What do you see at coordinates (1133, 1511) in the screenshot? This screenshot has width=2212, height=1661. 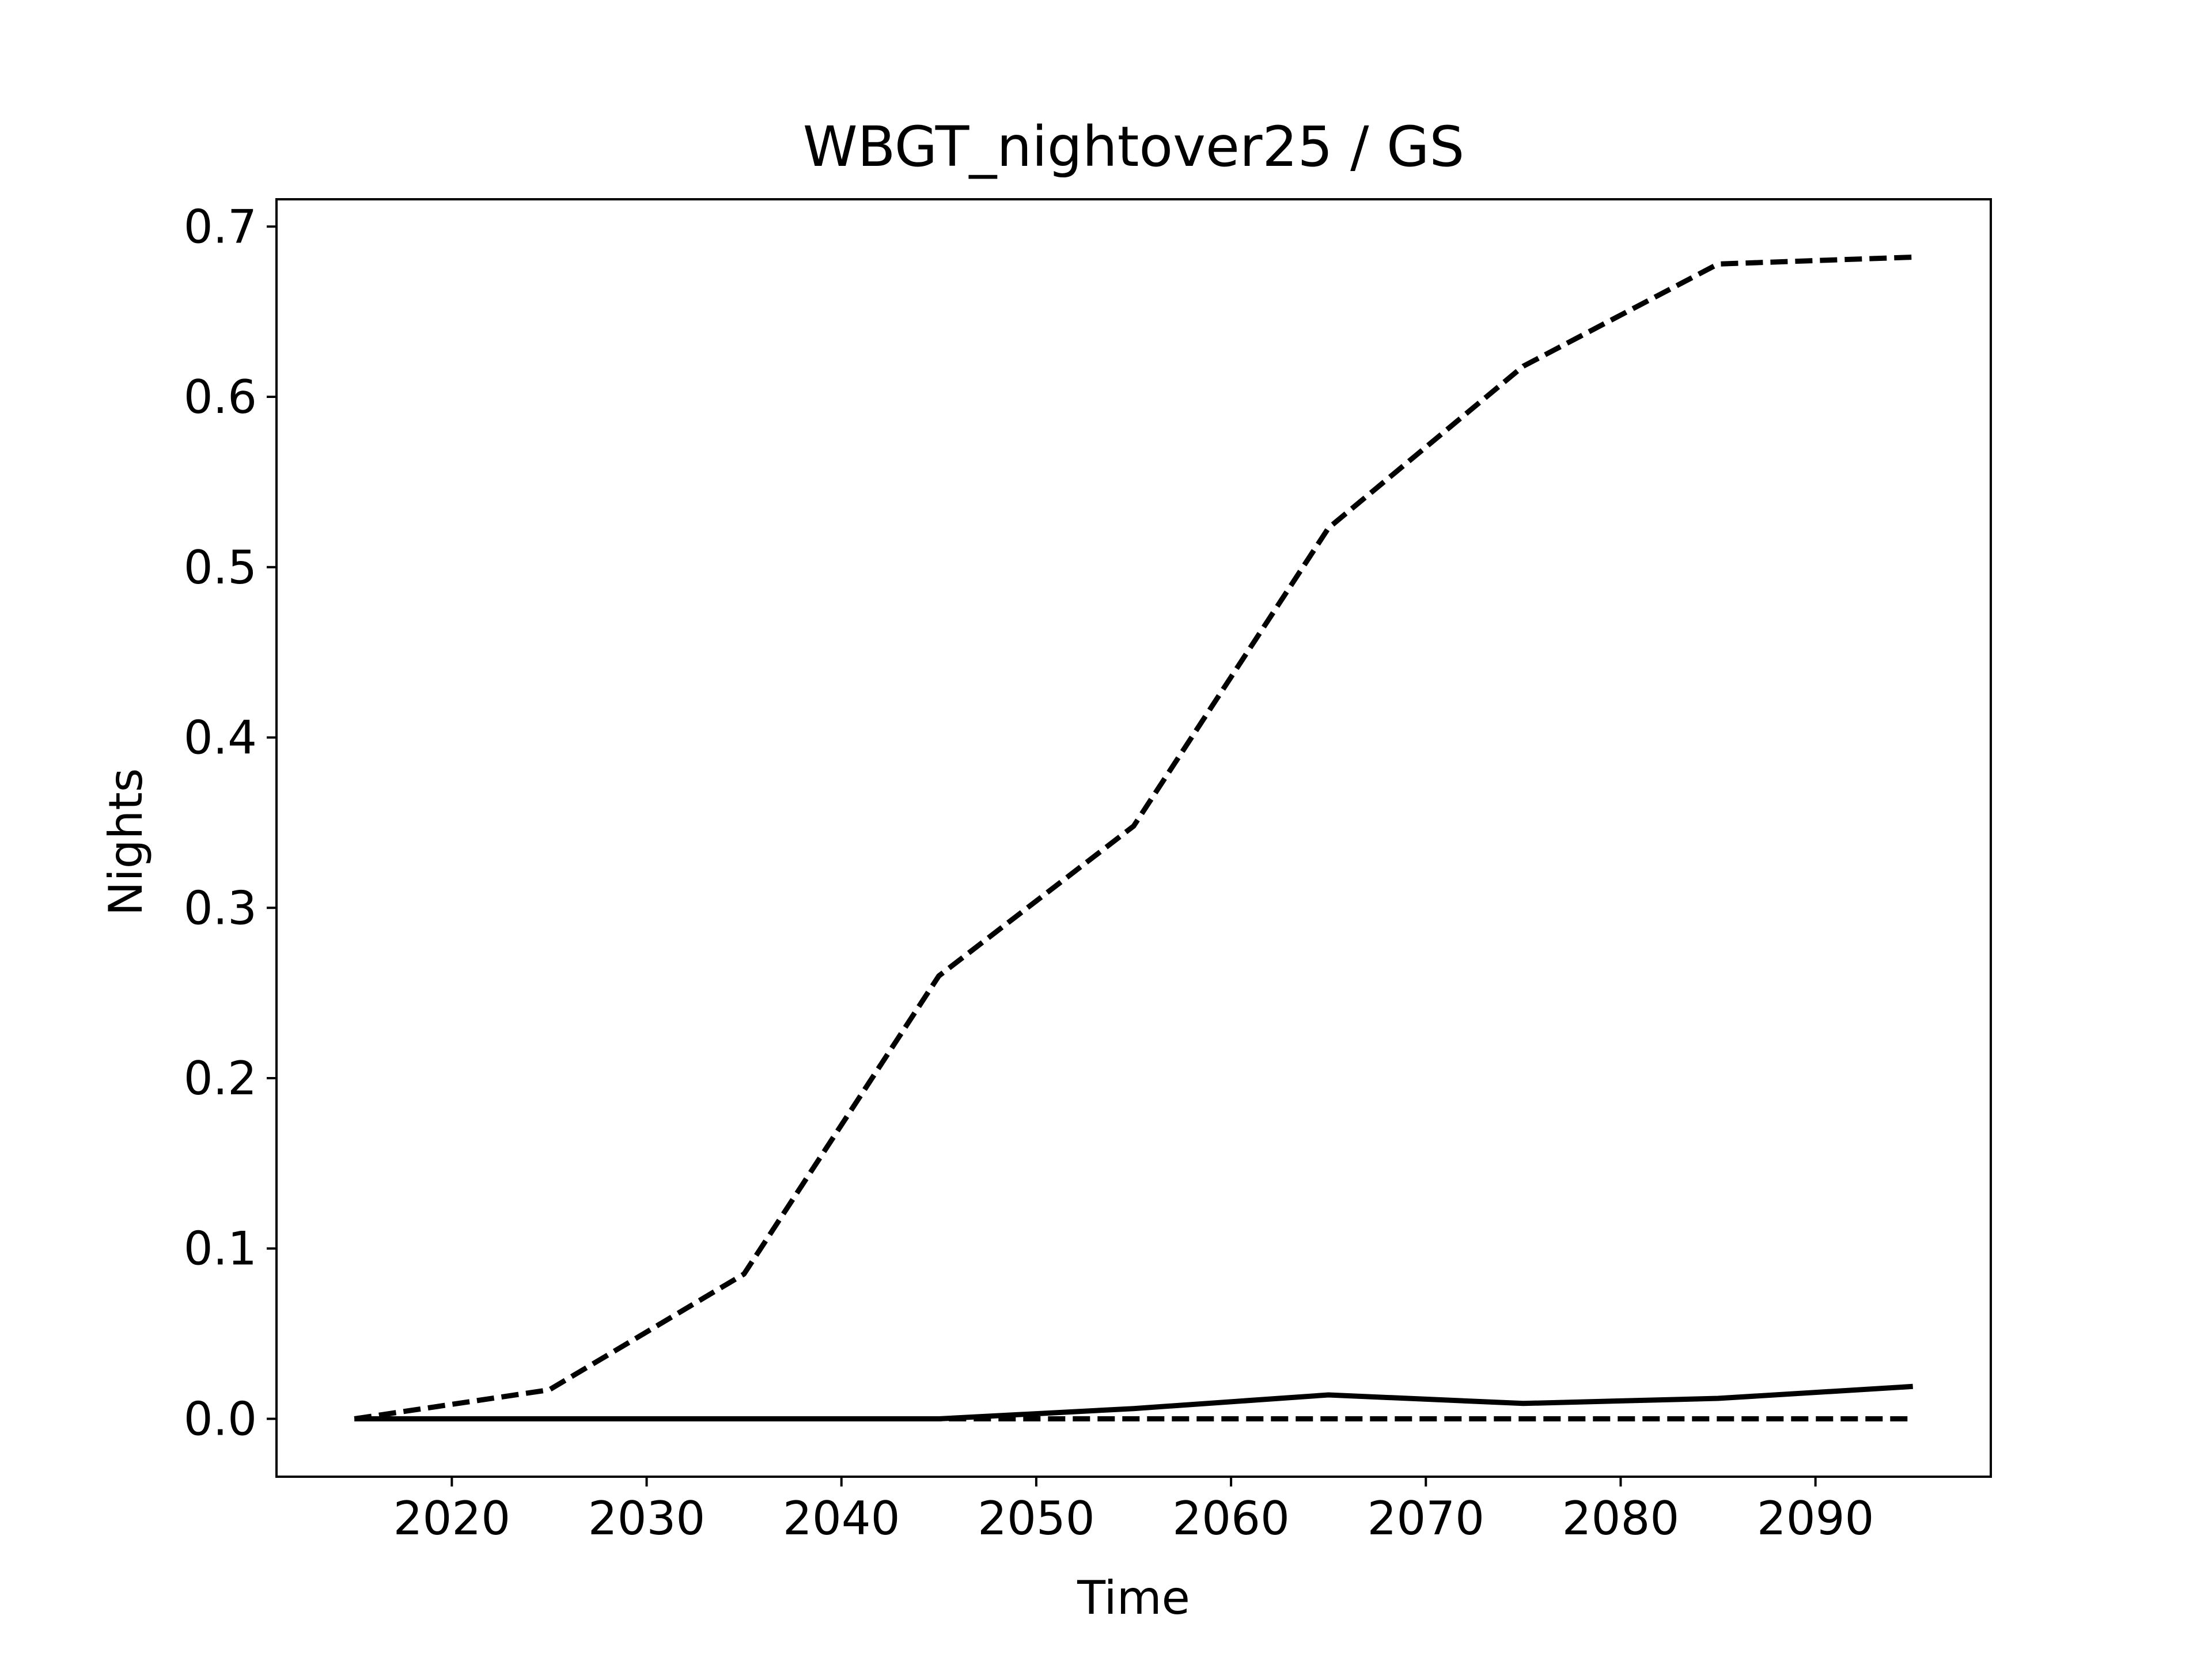 I see `x-axis-ticks: 2020 2030 2040 2050 2060 2070 2080 2090` at bounding box center [1133, 1511].